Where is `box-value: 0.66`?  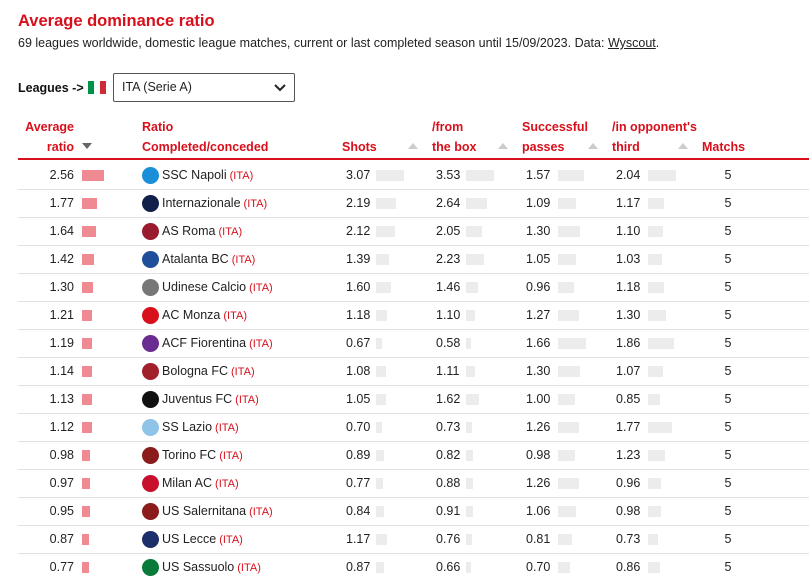 box-value: 0.66 is located at coordinates (448, 567).